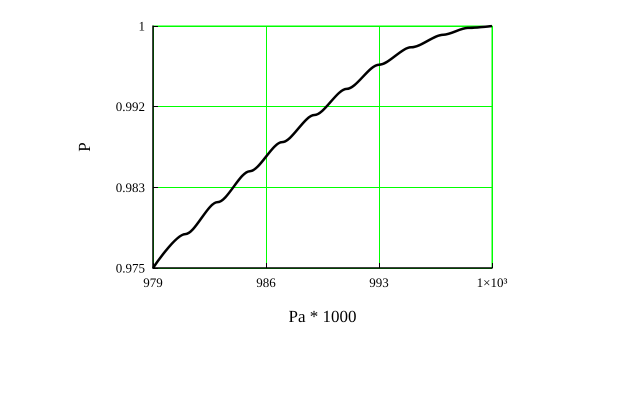 The image size is (643, 403). What do you see at coordinates (492, 282) in the screenshot?
I see `x-tick-label: 1×10³` at bounding box center [492, 282].